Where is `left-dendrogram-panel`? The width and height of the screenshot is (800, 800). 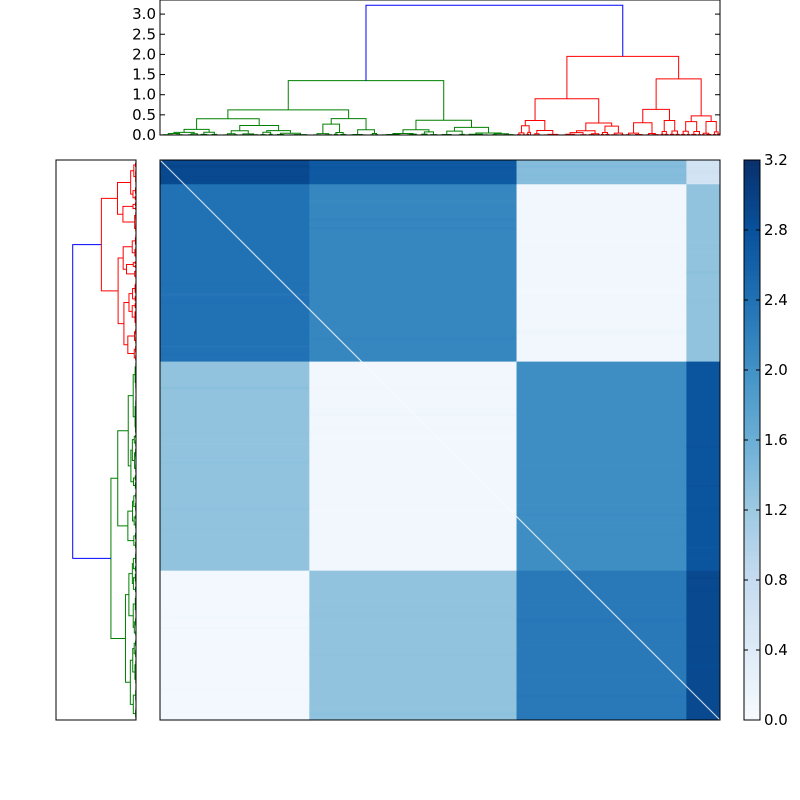 left-dendrogram-panel is located at coordinates (96, 440).